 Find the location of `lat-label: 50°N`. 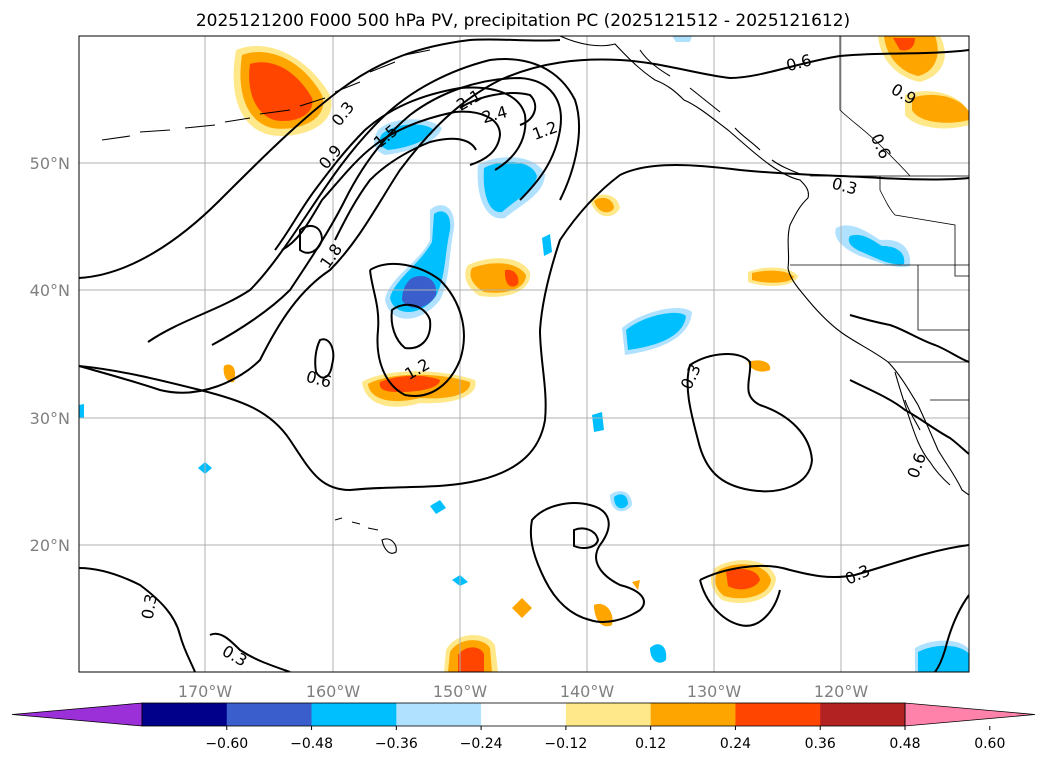

lat-label: 50°N is located at coordinates (50, 163).